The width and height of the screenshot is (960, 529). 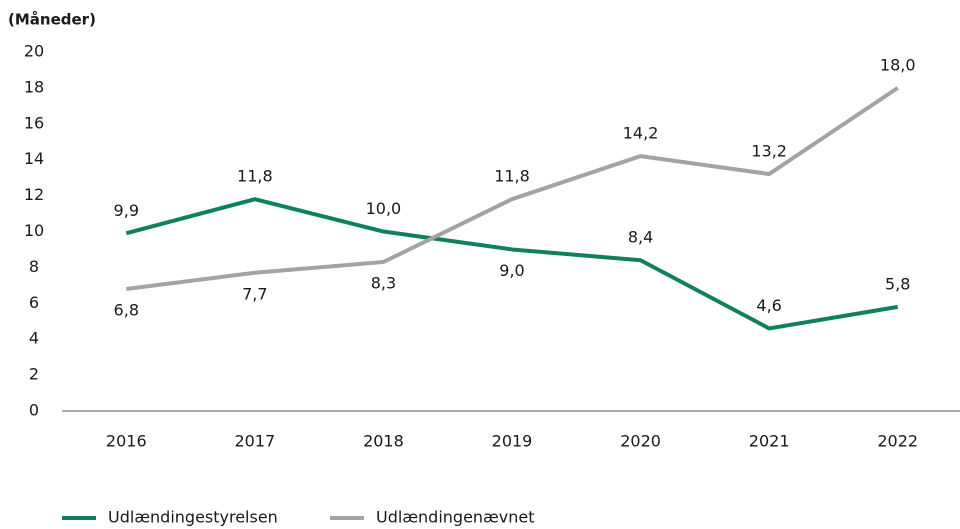 I want to click on x-tick-label: 2018, so click(x=383, y=441).